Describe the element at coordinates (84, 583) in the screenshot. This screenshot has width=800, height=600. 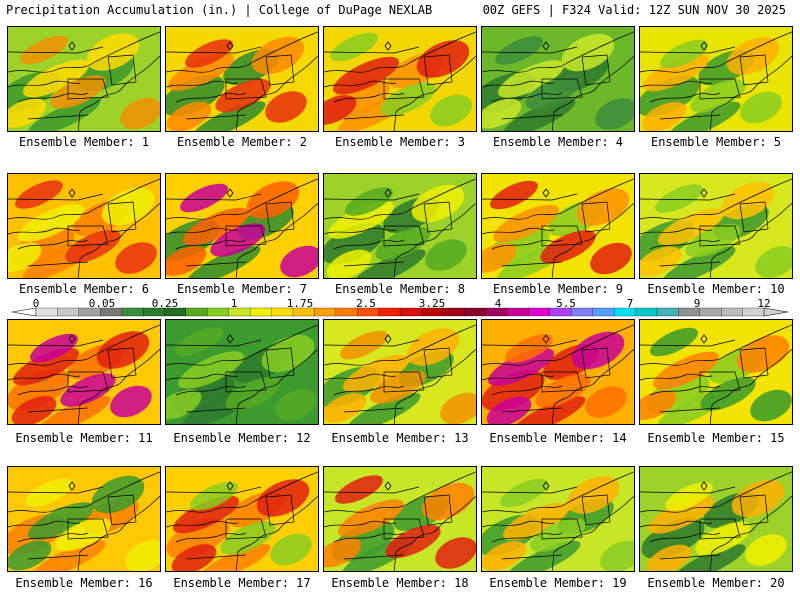
I see `ensemble-member-label: Ensemble Member: 16` at that location.